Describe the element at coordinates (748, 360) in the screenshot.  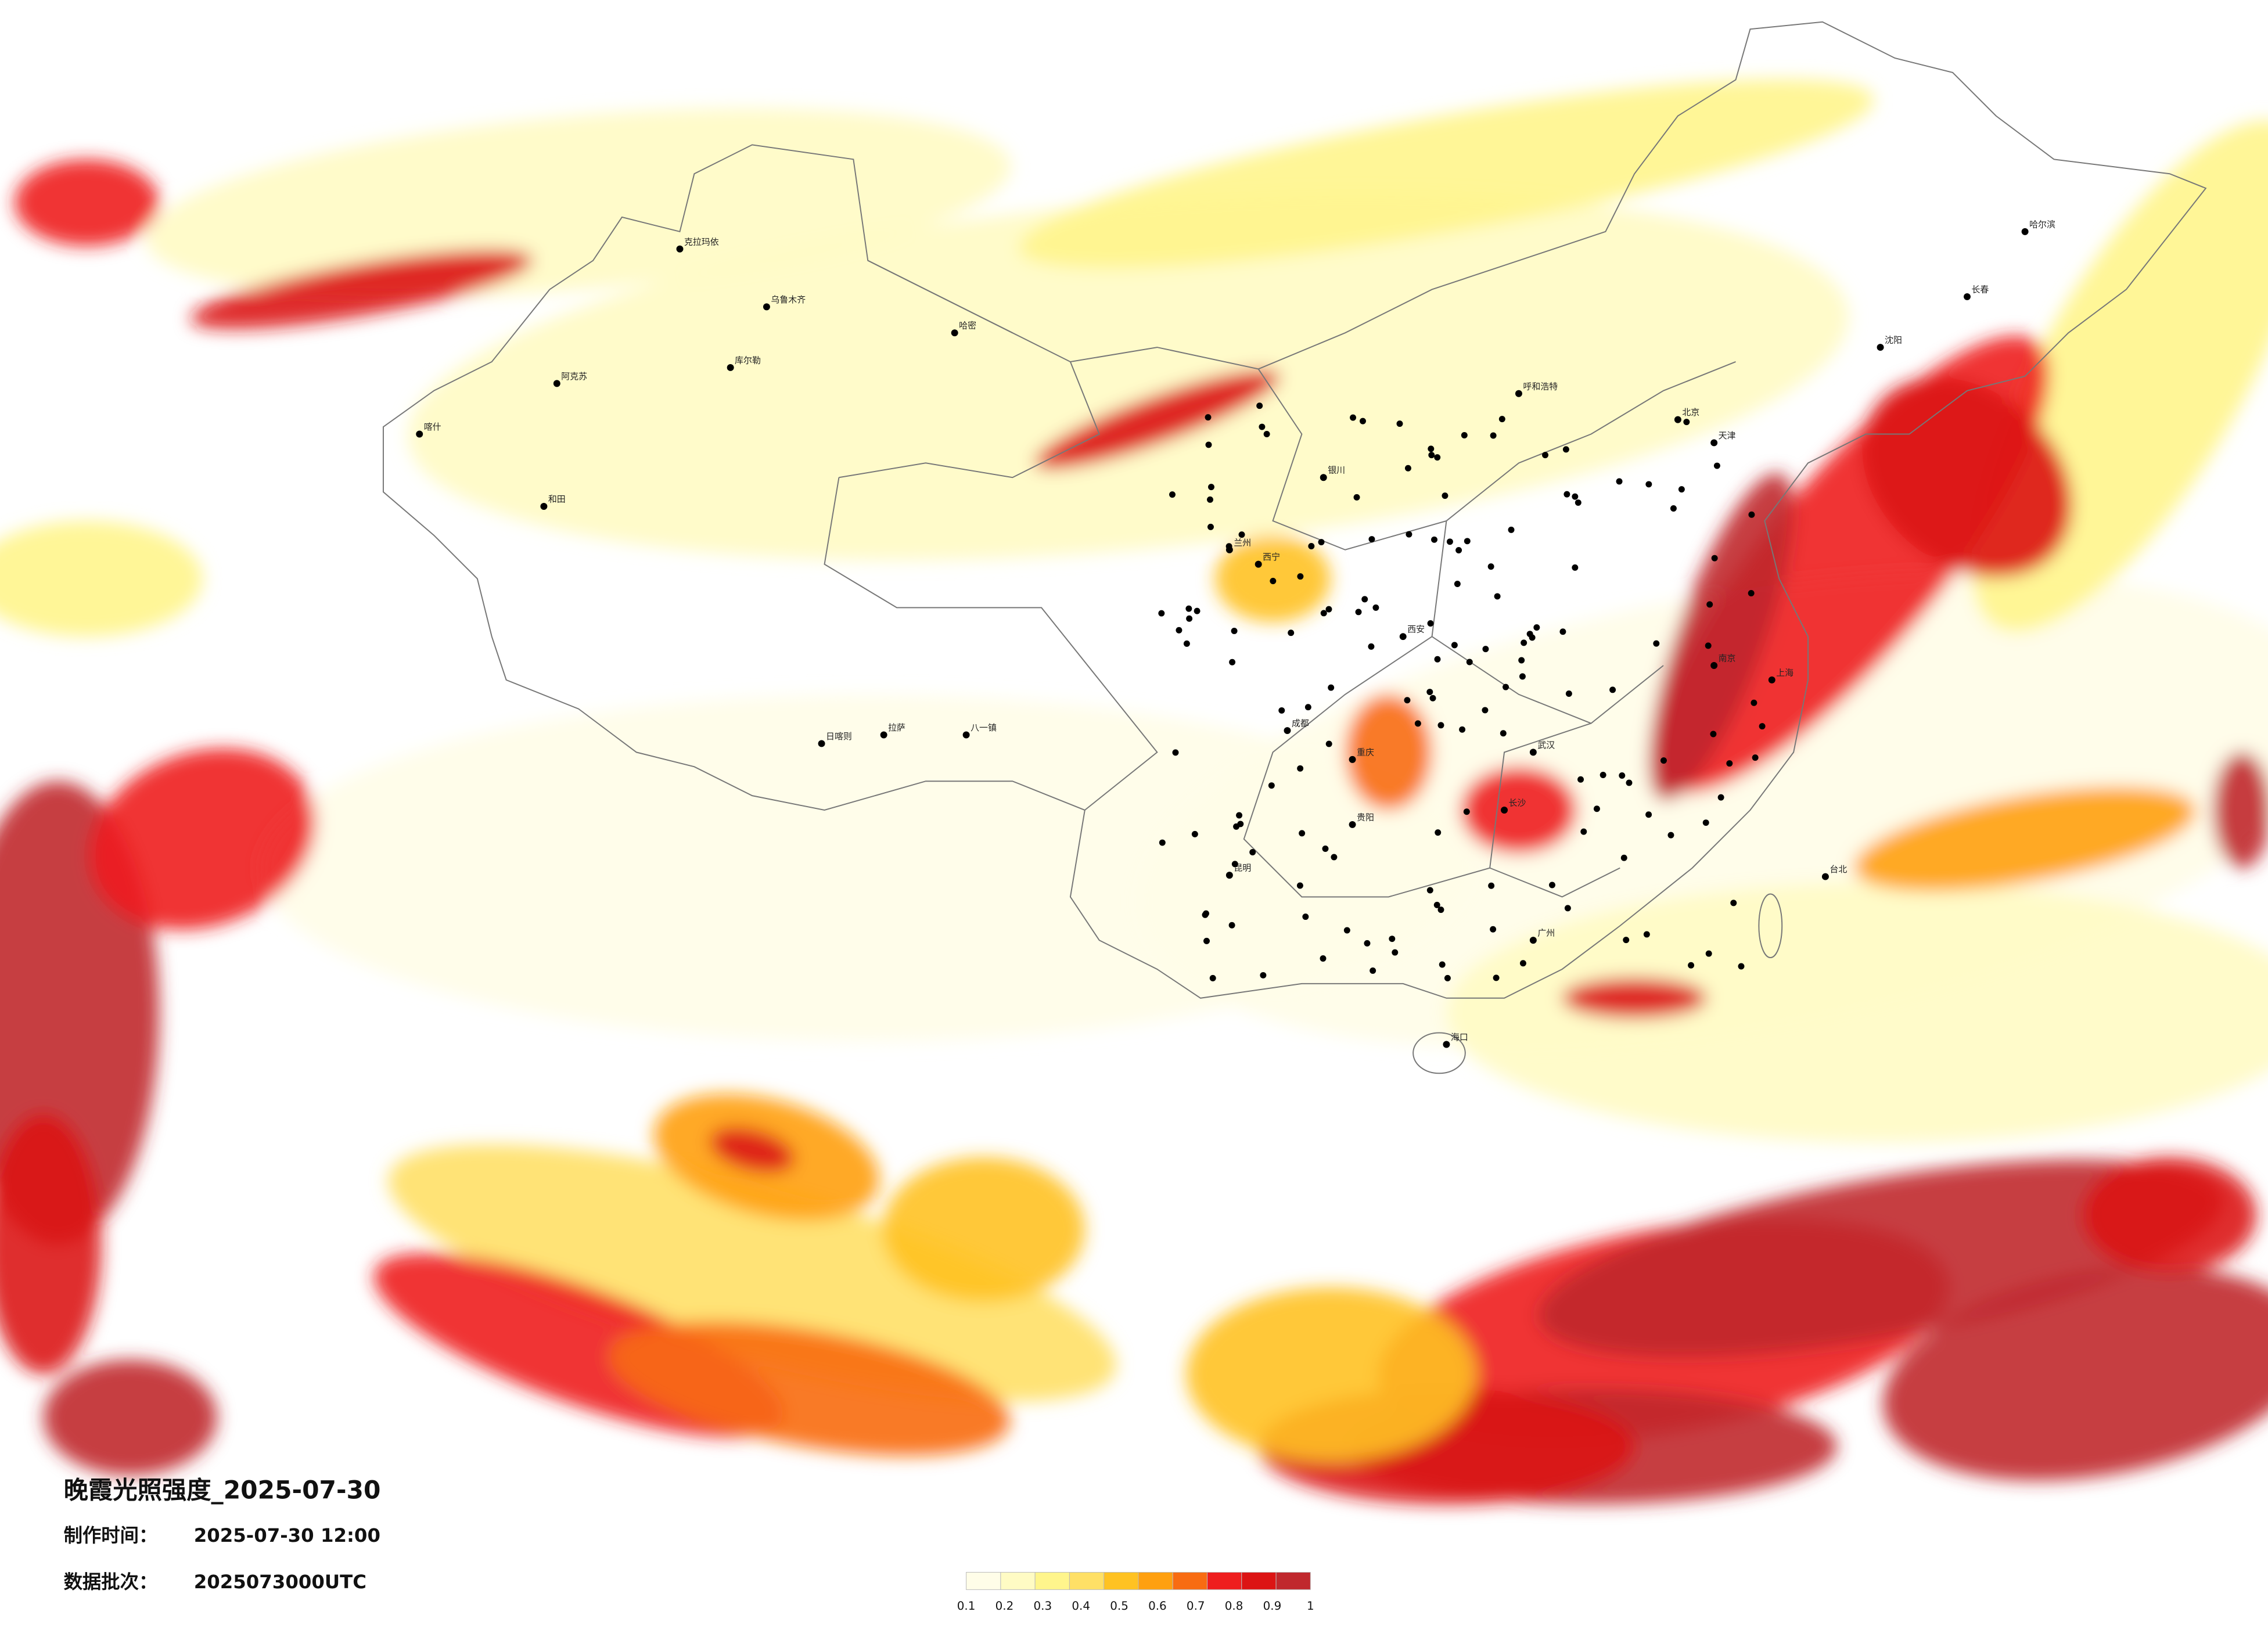
I see `city-label: 库尔勒` at that location.